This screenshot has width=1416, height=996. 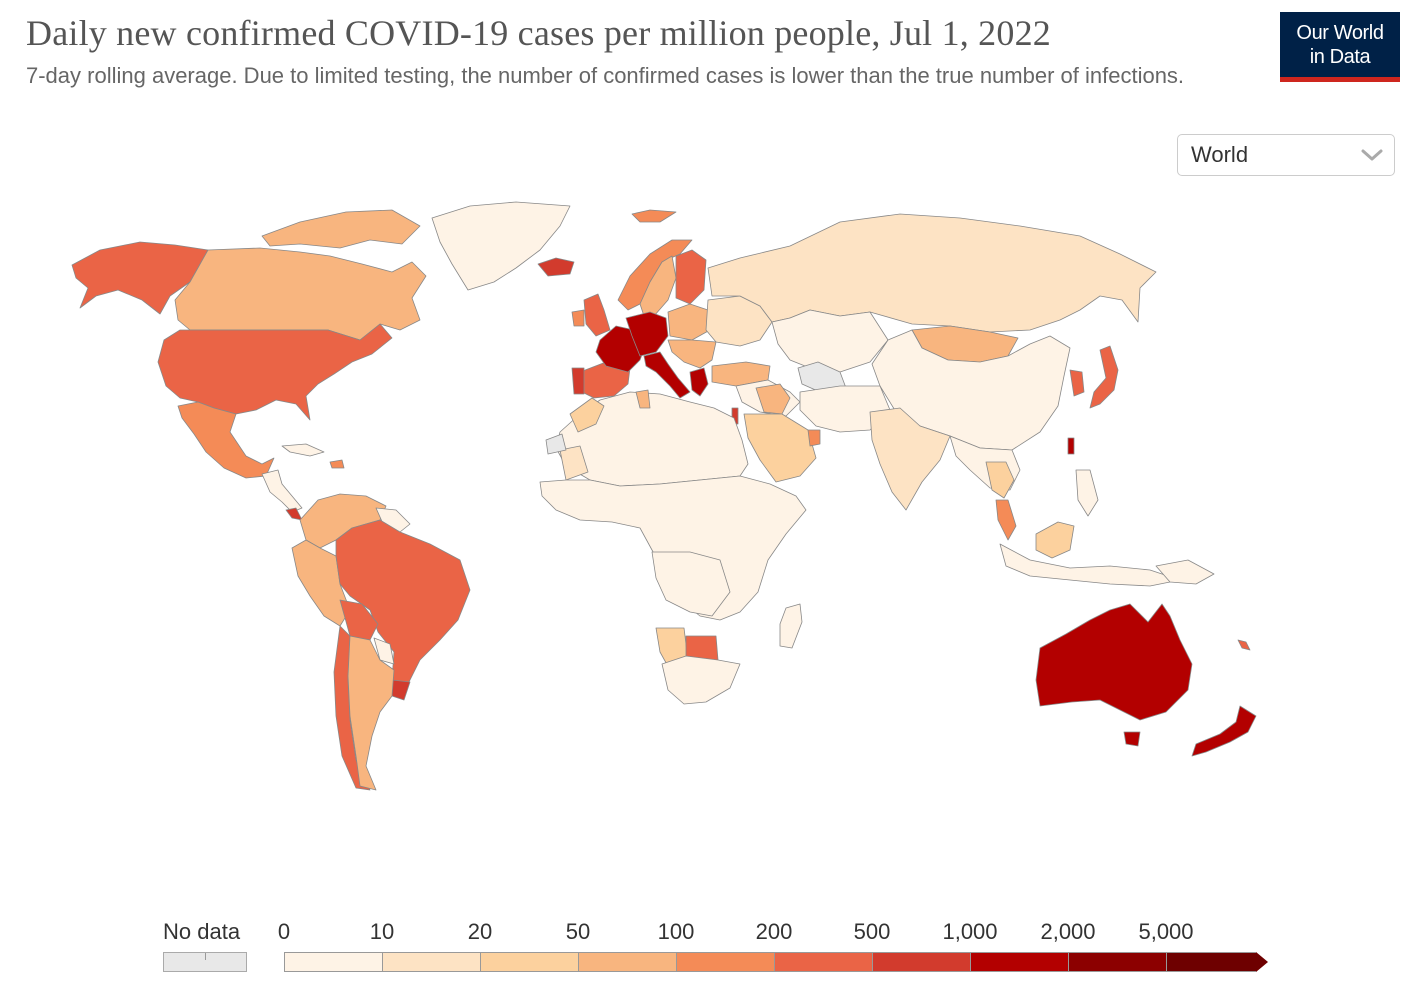 What do you see at coordinates (652, 439) in the screenshot?
I see `region-north-africa` at bounding box center [652, 439].